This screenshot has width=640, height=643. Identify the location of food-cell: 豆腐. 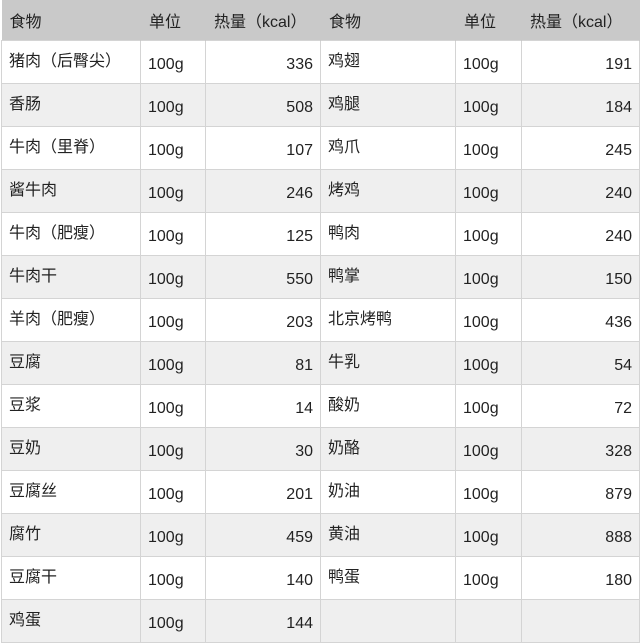
(71, 363).